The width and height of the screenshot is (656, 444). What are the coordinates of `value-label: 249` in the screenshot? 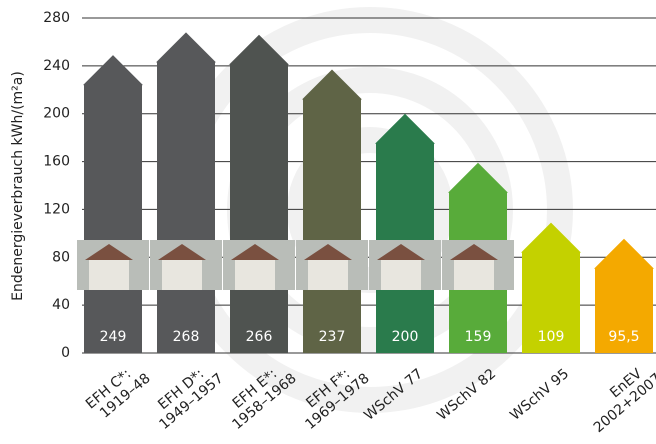 It's located at (113, 337).